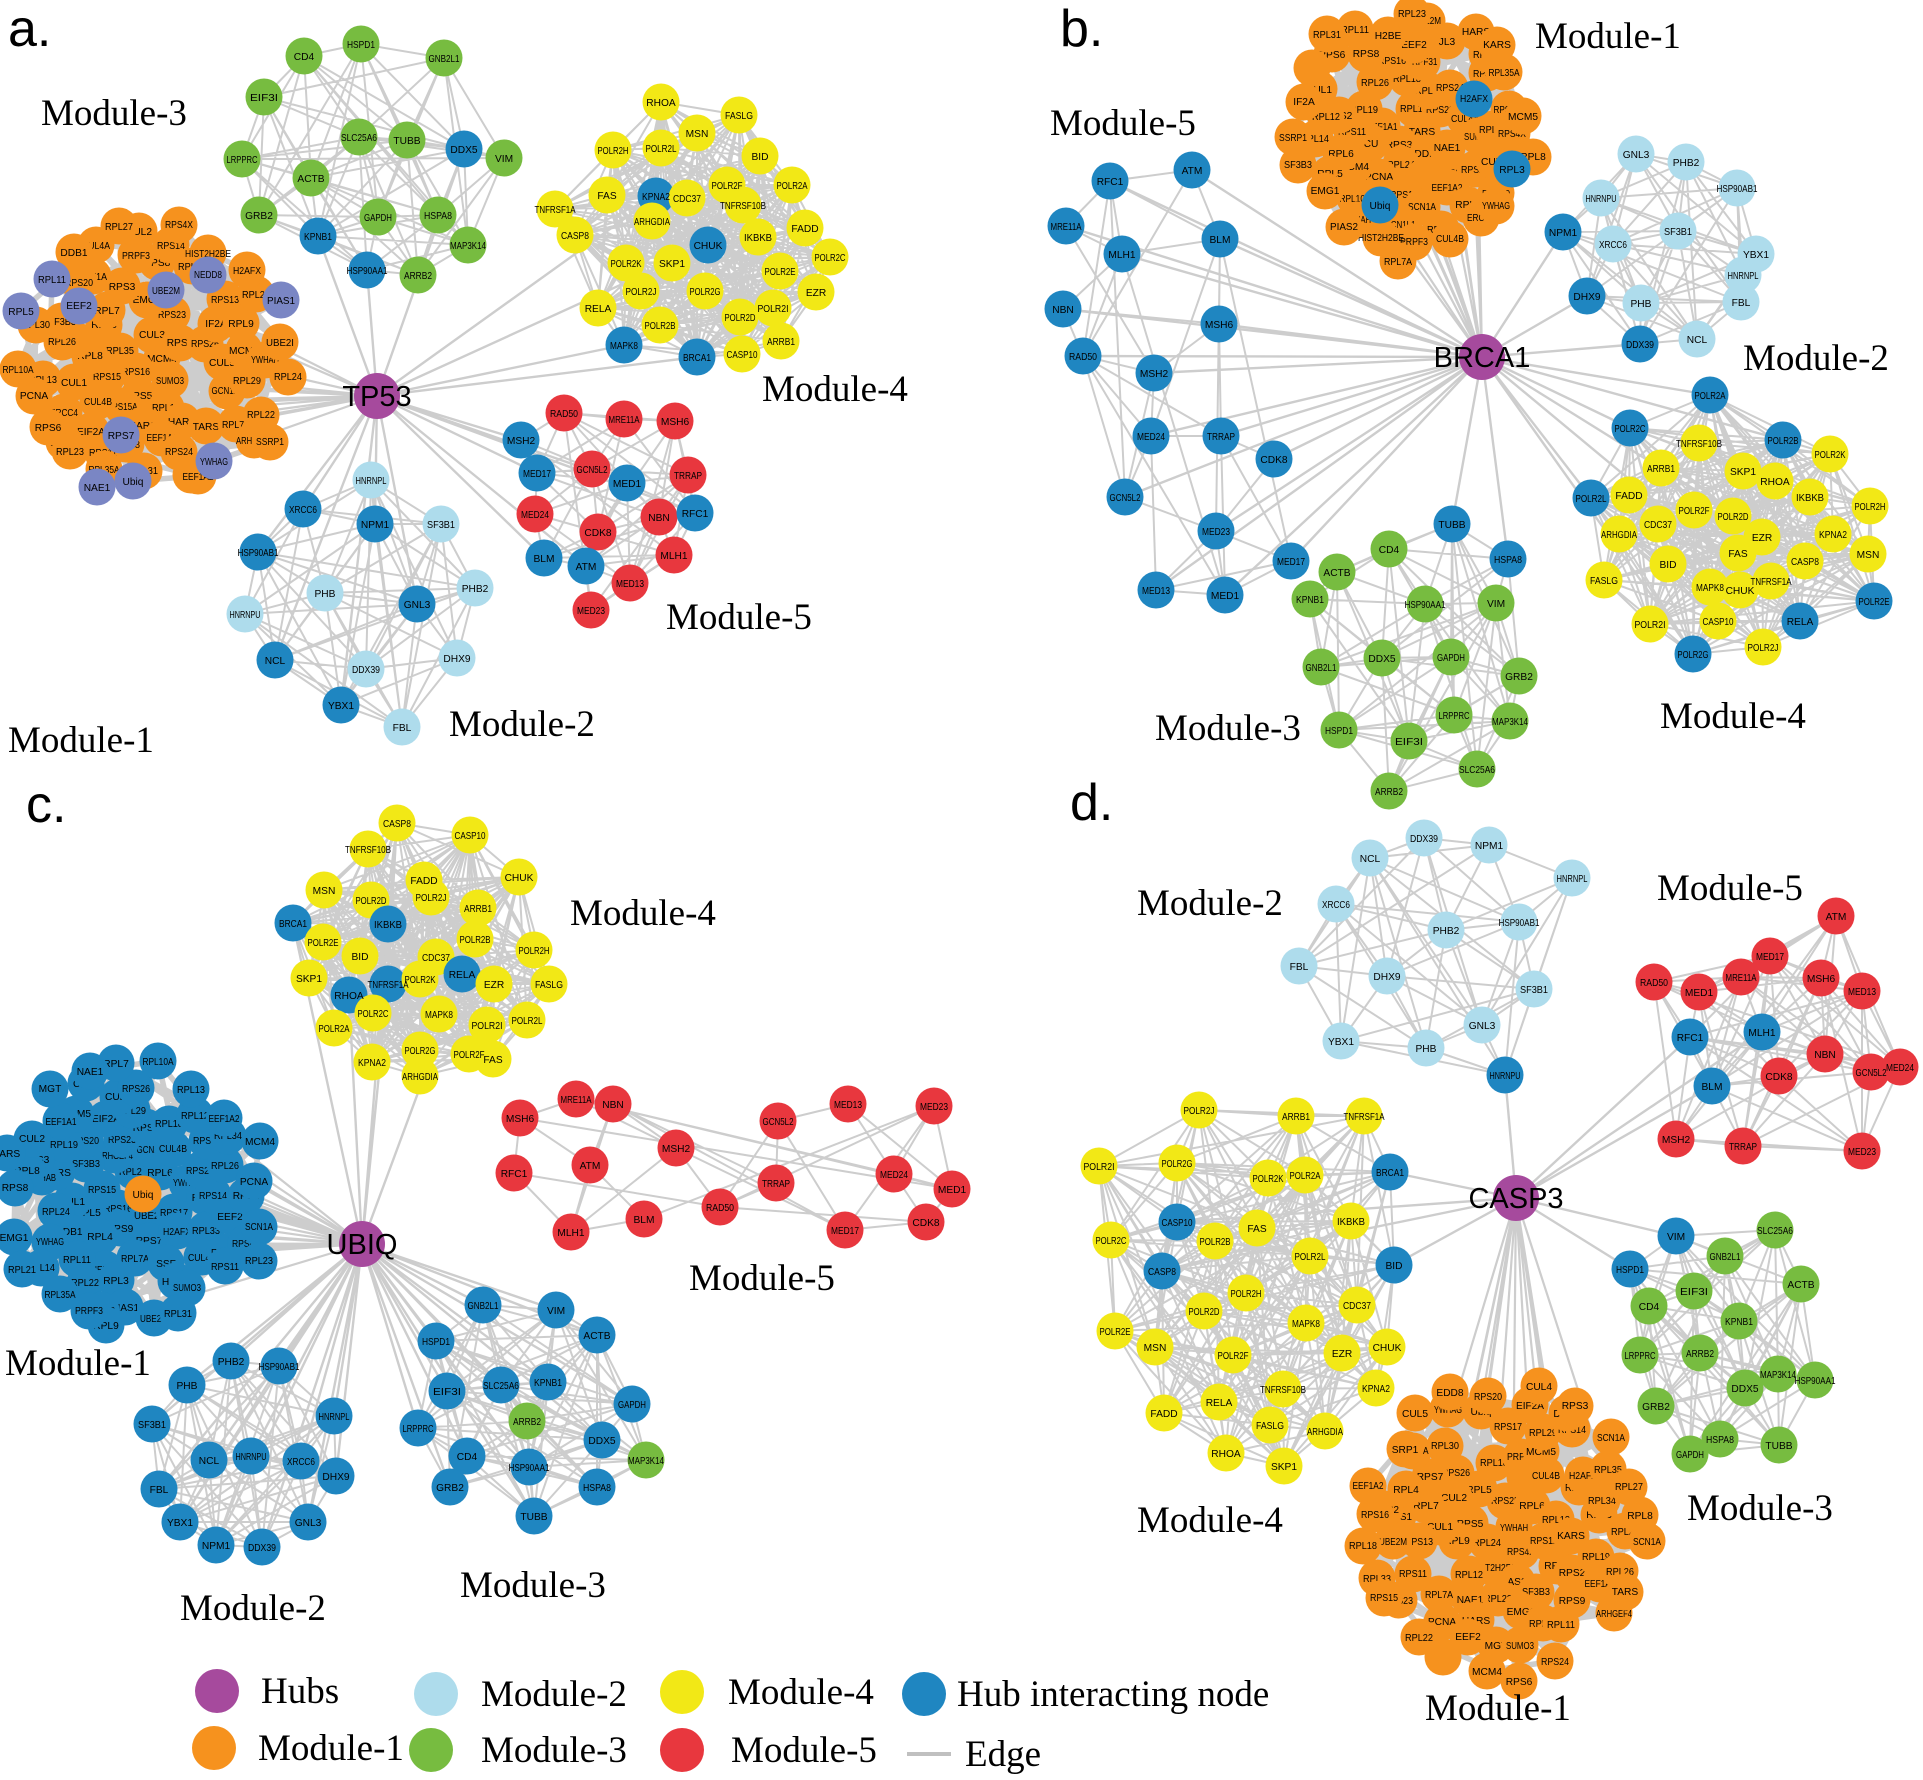 The width and height of the screenshot is (1923, 1780). Describe the element at coordinates (261, 415) in the screenshot. I see `svg-text: RPL22` at that location.